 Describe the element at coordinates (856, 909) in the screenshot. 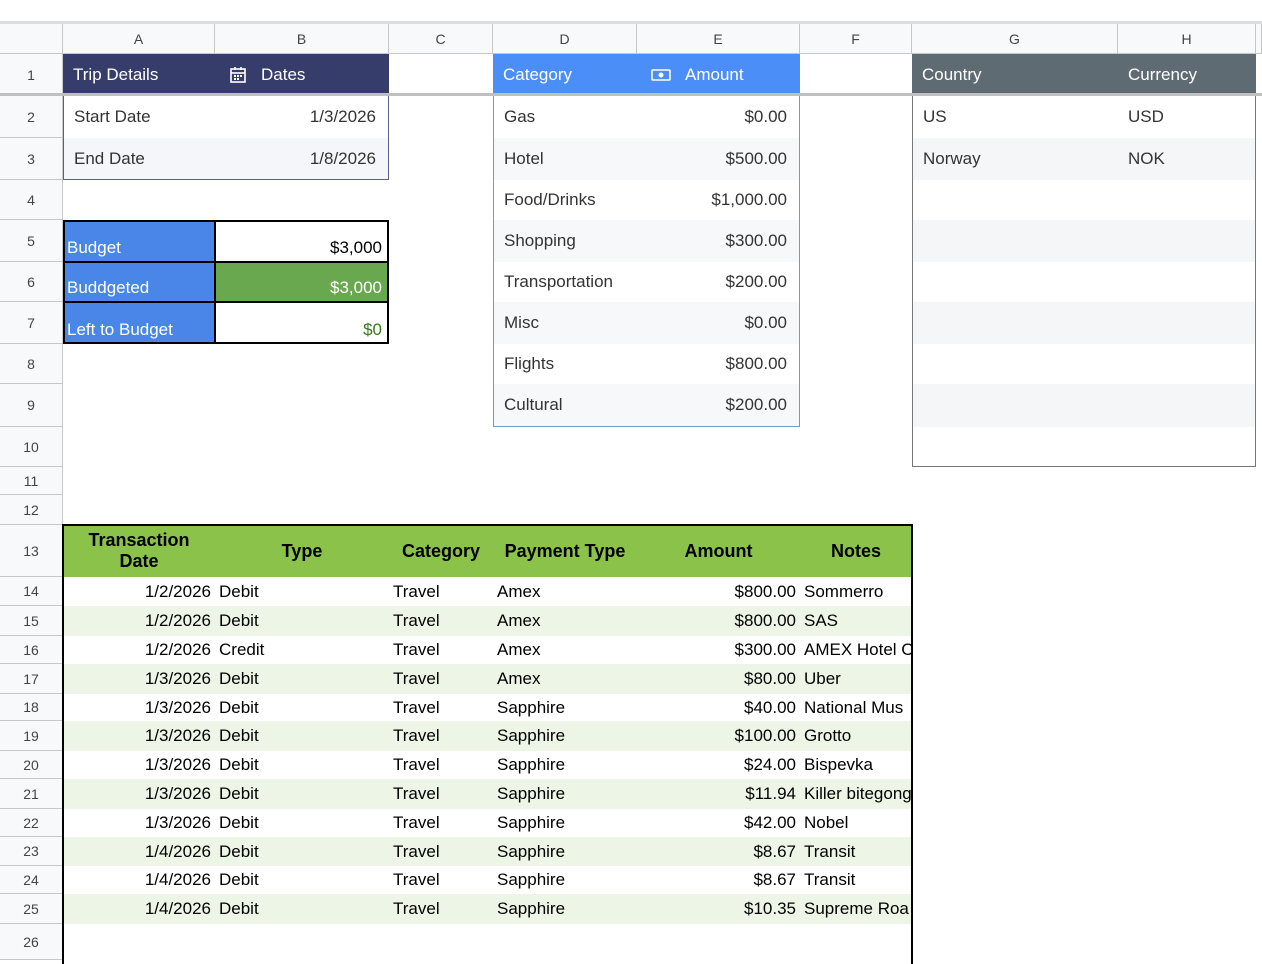

I see `transaction-cell: Supreme Roa` at that location.